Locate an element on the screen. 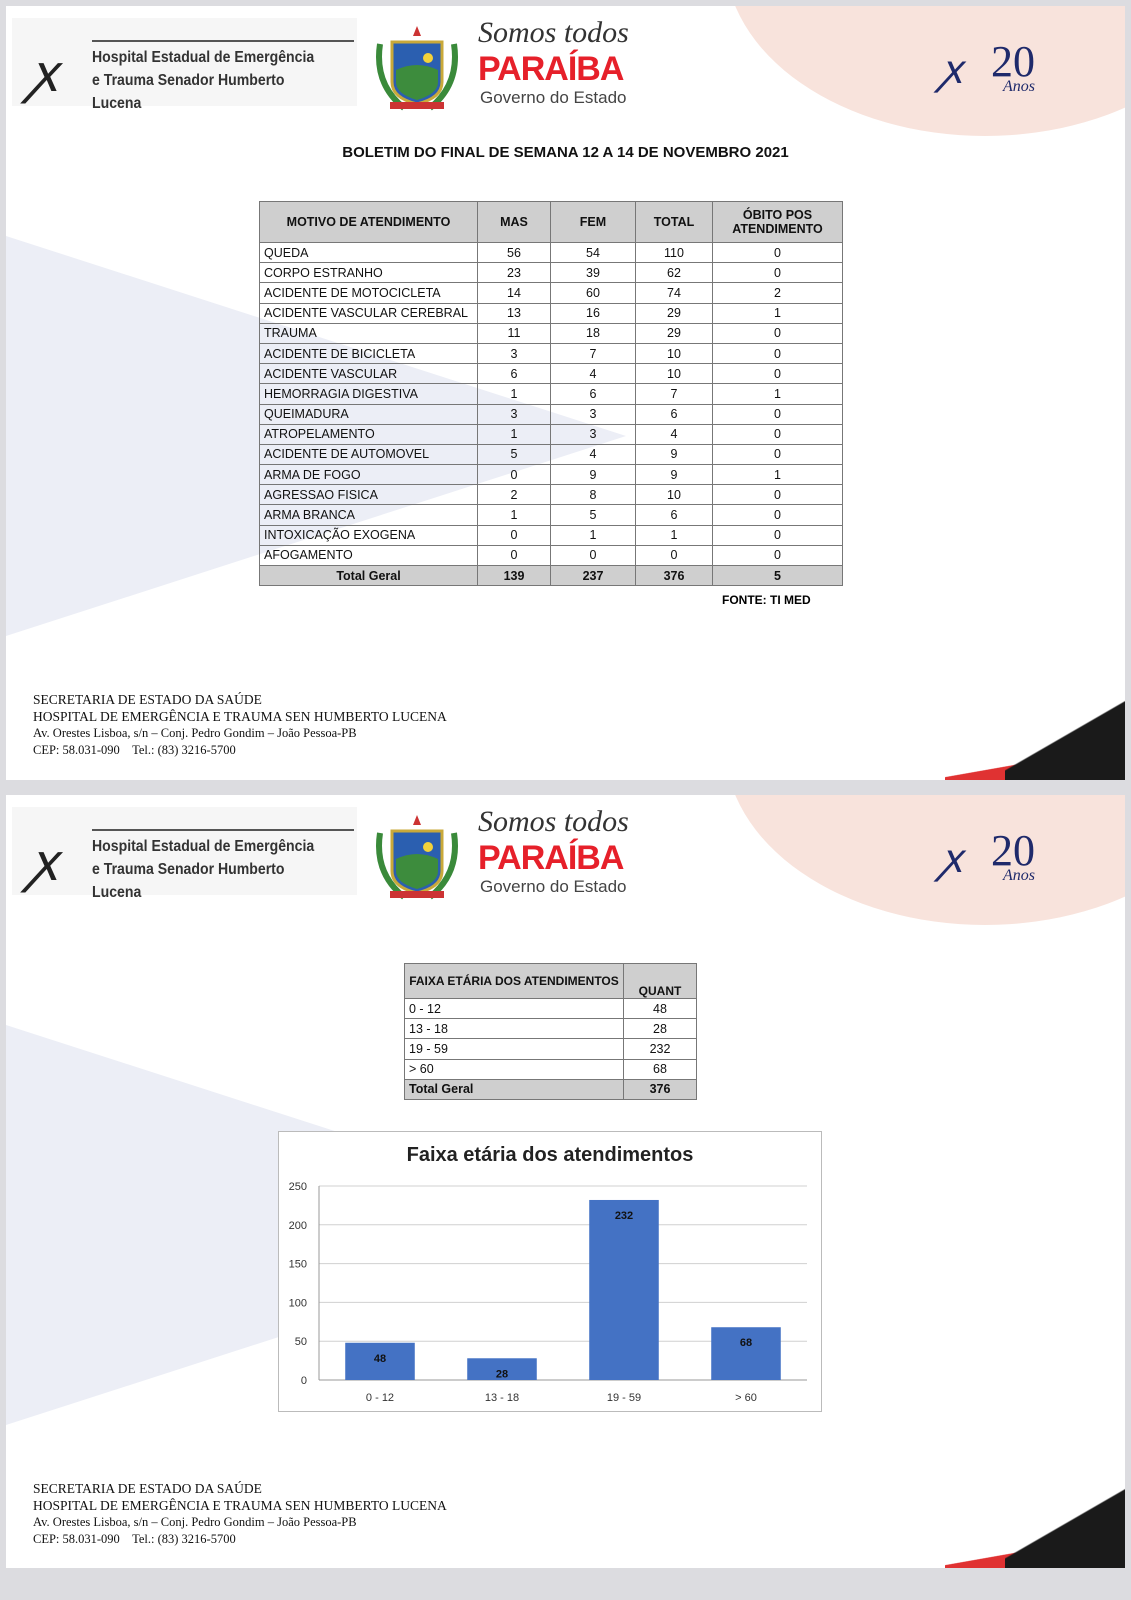 Image resolution: width=1131 pixels, height=1600 pixels. header-reason: MOTIVO DE ATENDIMENTO is located at coordinates (368, 222).